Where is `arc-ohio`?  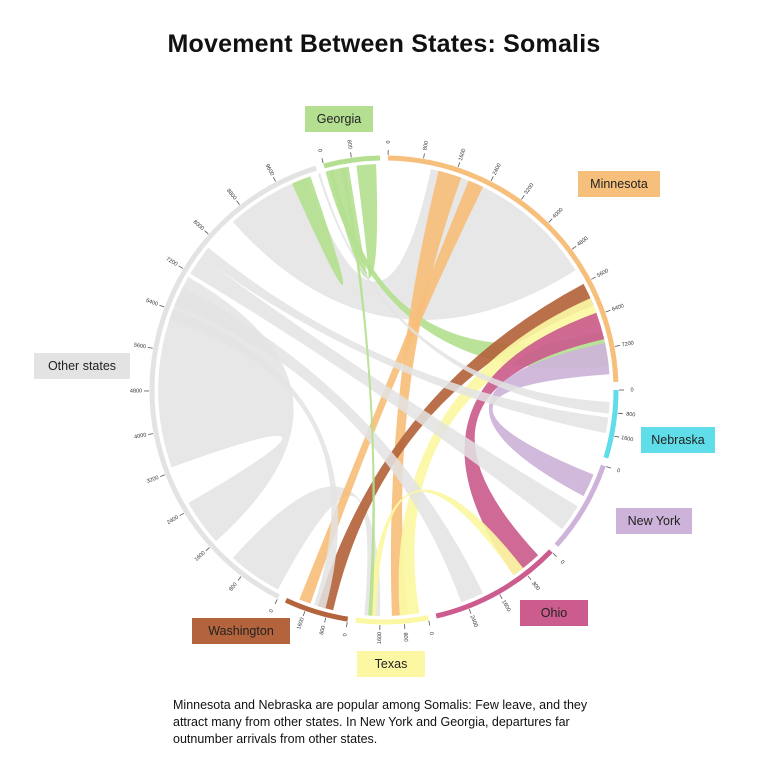
arc-ohio is located at coordinates (494, 584).